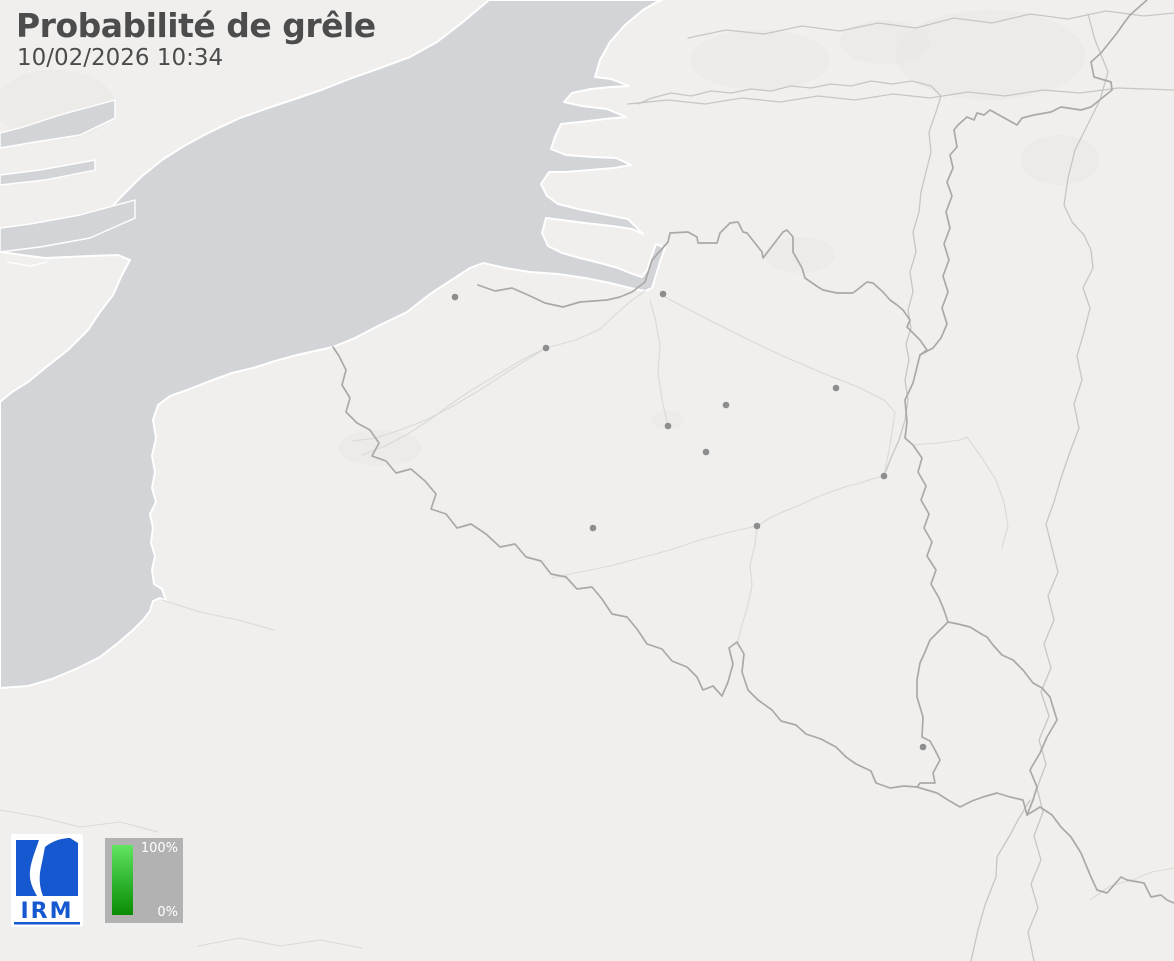  Describe the element at coordinates (68, 183) in the screenshot. I see `uk-estuaries` at that location.